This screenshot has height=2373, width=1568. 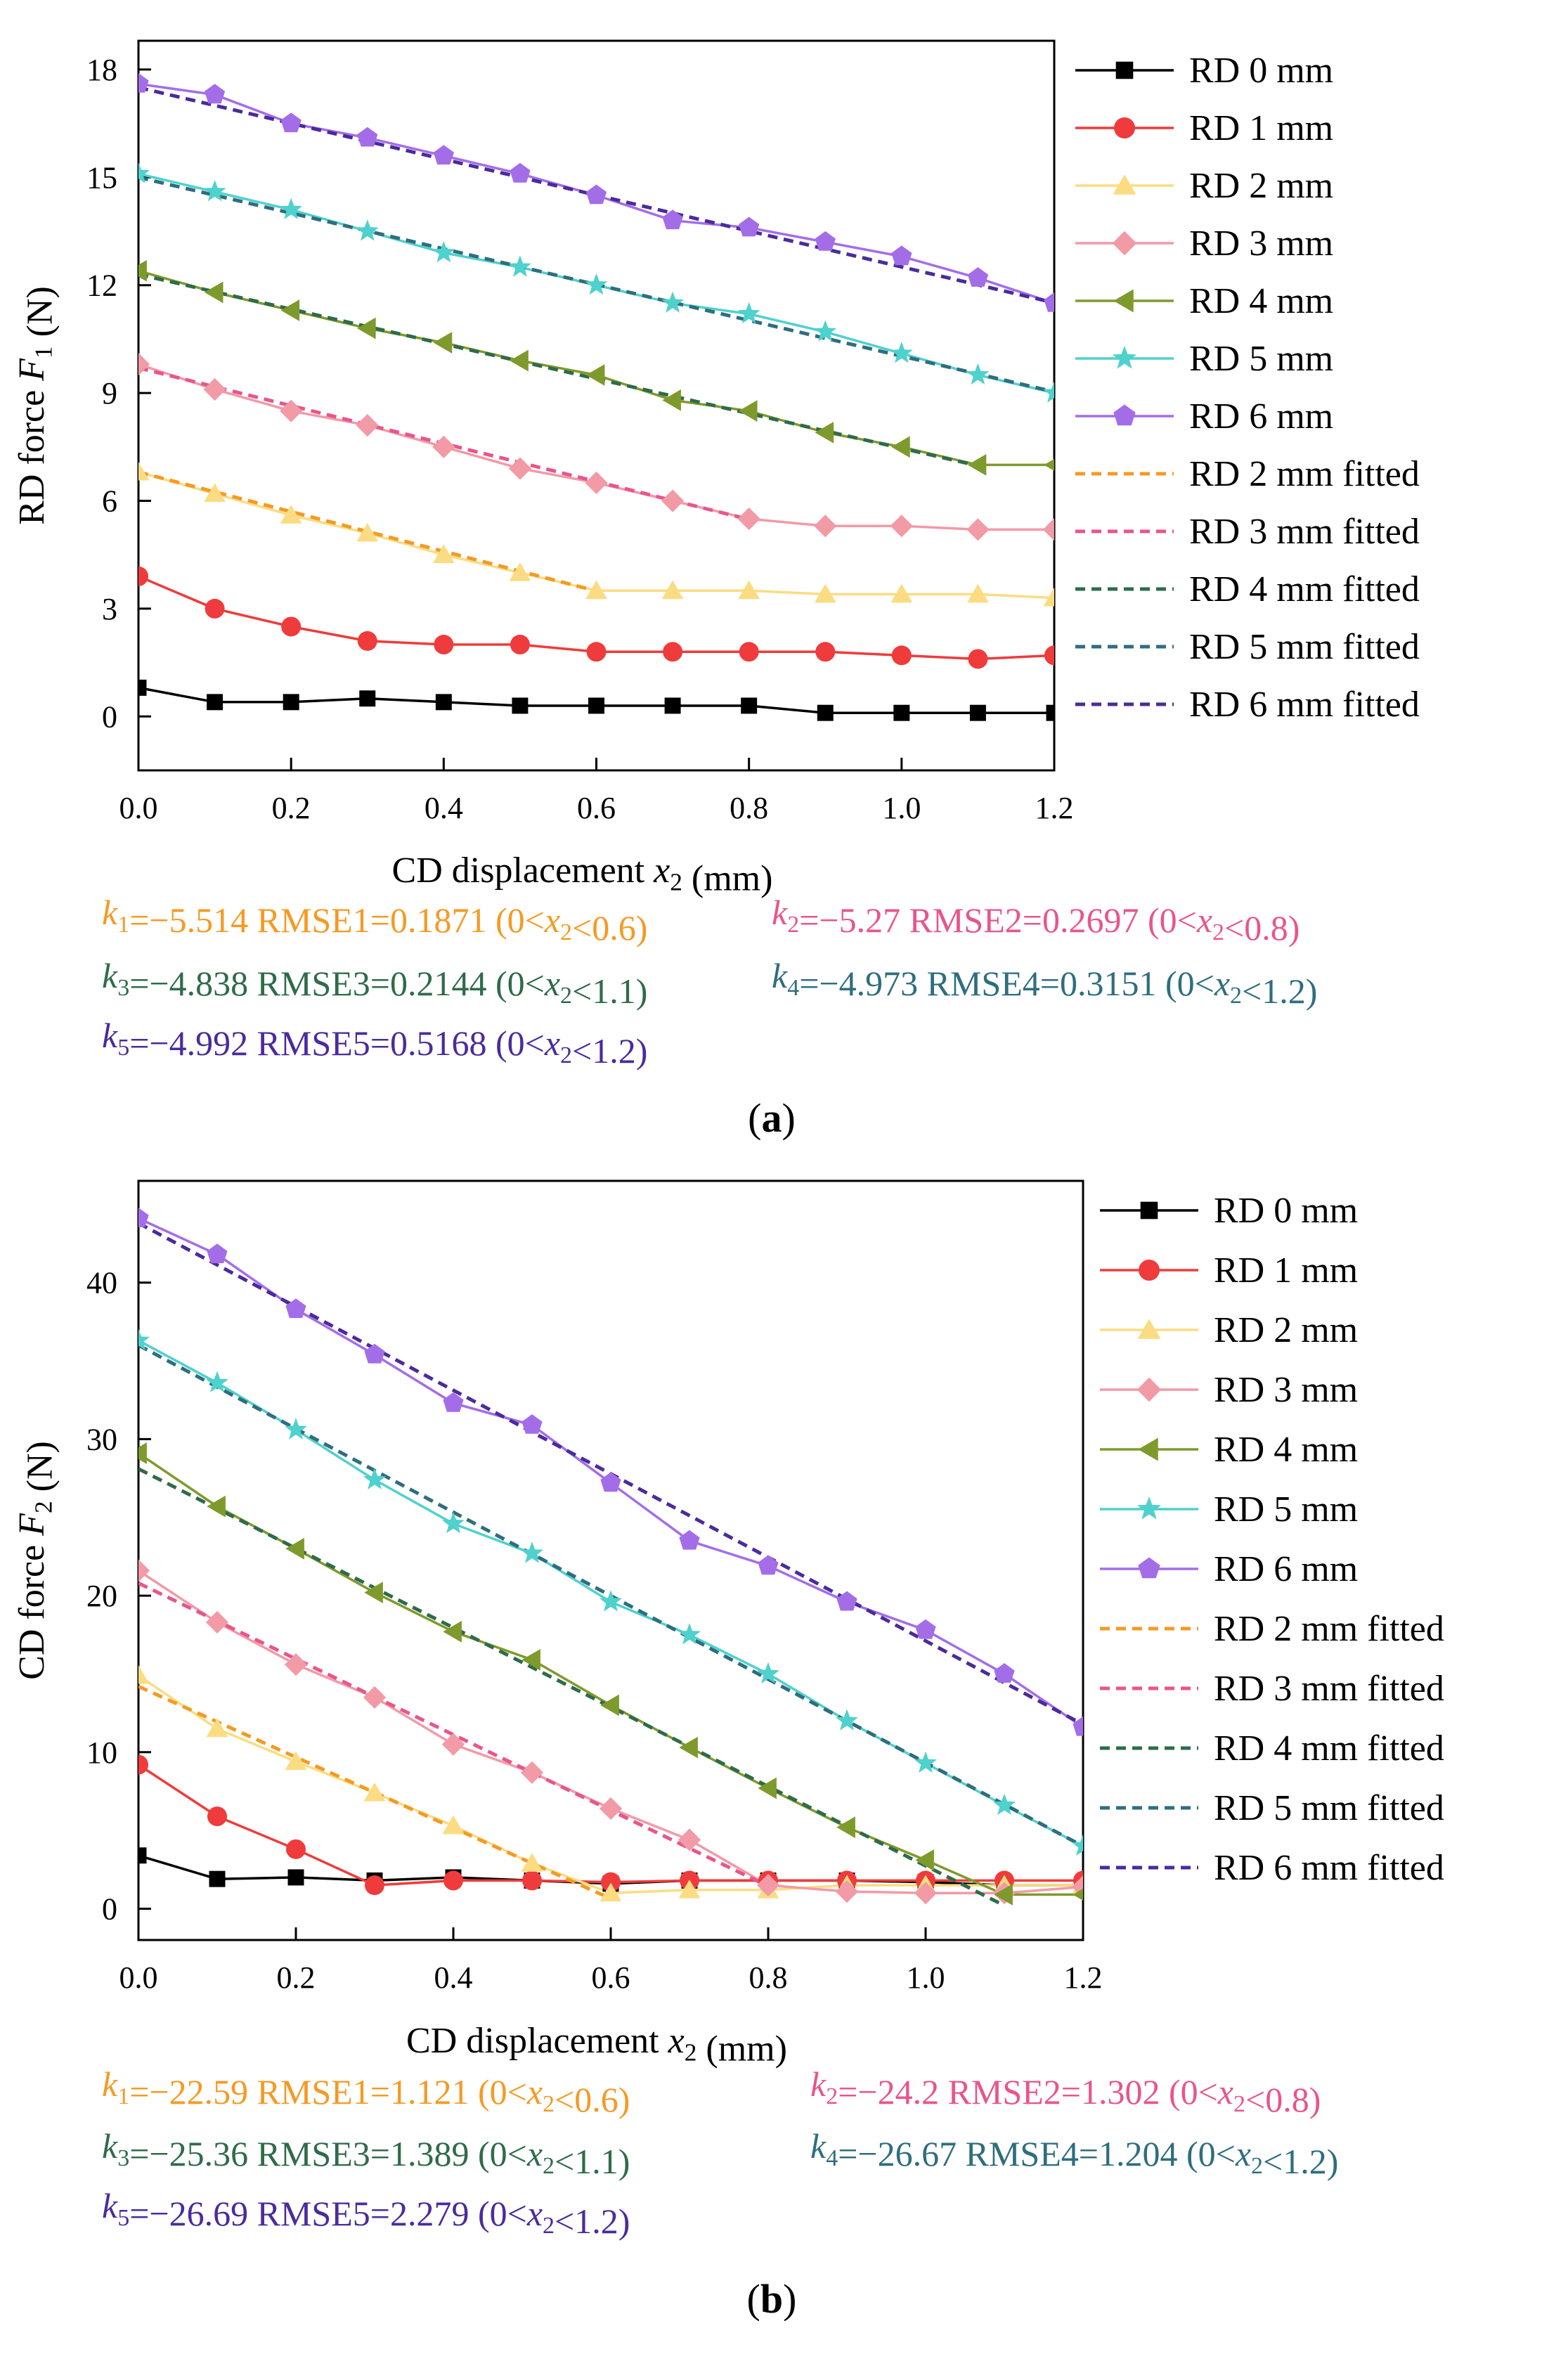 What do you see at coordinates (1261, 128) in the screenshot?
I see `legend-label: RD 1 mm` at bounding box center [1261, 128].